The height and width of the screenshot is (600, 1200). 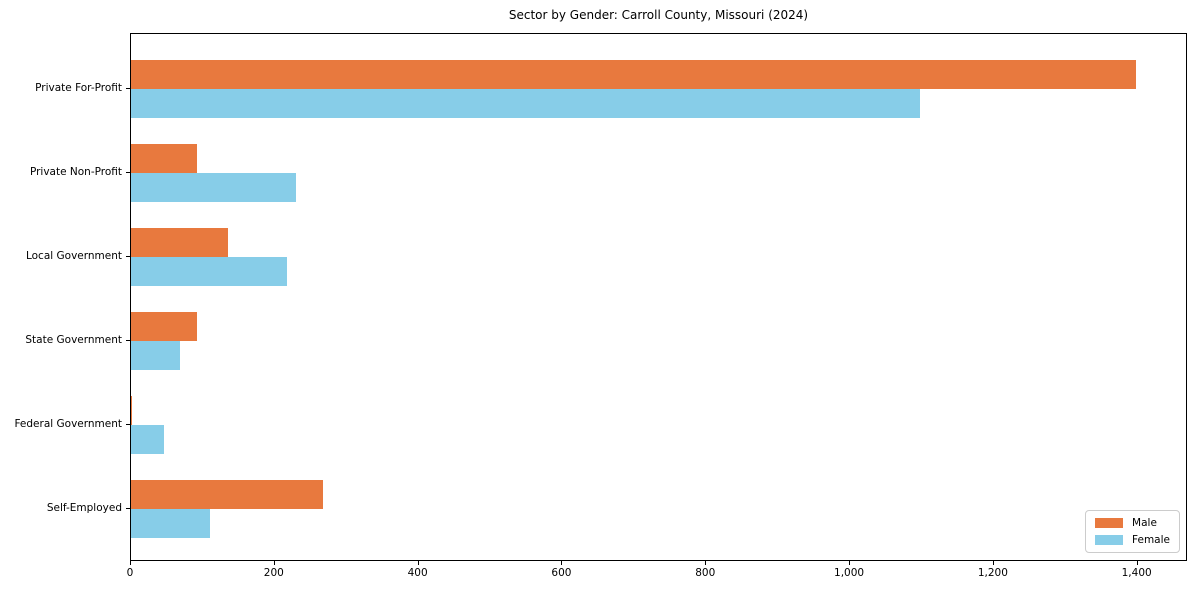 What do you see at coordinates (75, 172) in the screenshot?
I see `y-tick-label-private-non-profit: Private Non-Profit` at bounding box center [75, 172].